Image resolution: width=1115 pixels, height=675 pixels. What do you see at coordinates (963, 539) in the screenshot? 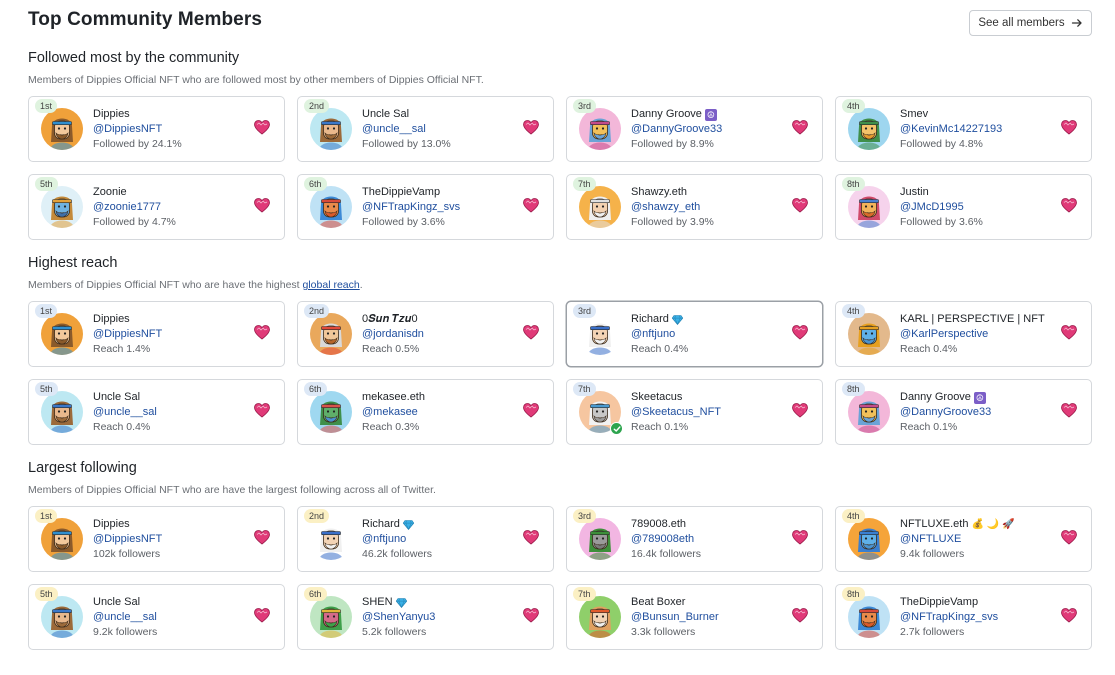
I see `member-card: 4th NFTLUXE.eth 💰 🌙 🚀 @NFTLUXE 9.4k followers` at bounding box center [963, 539].